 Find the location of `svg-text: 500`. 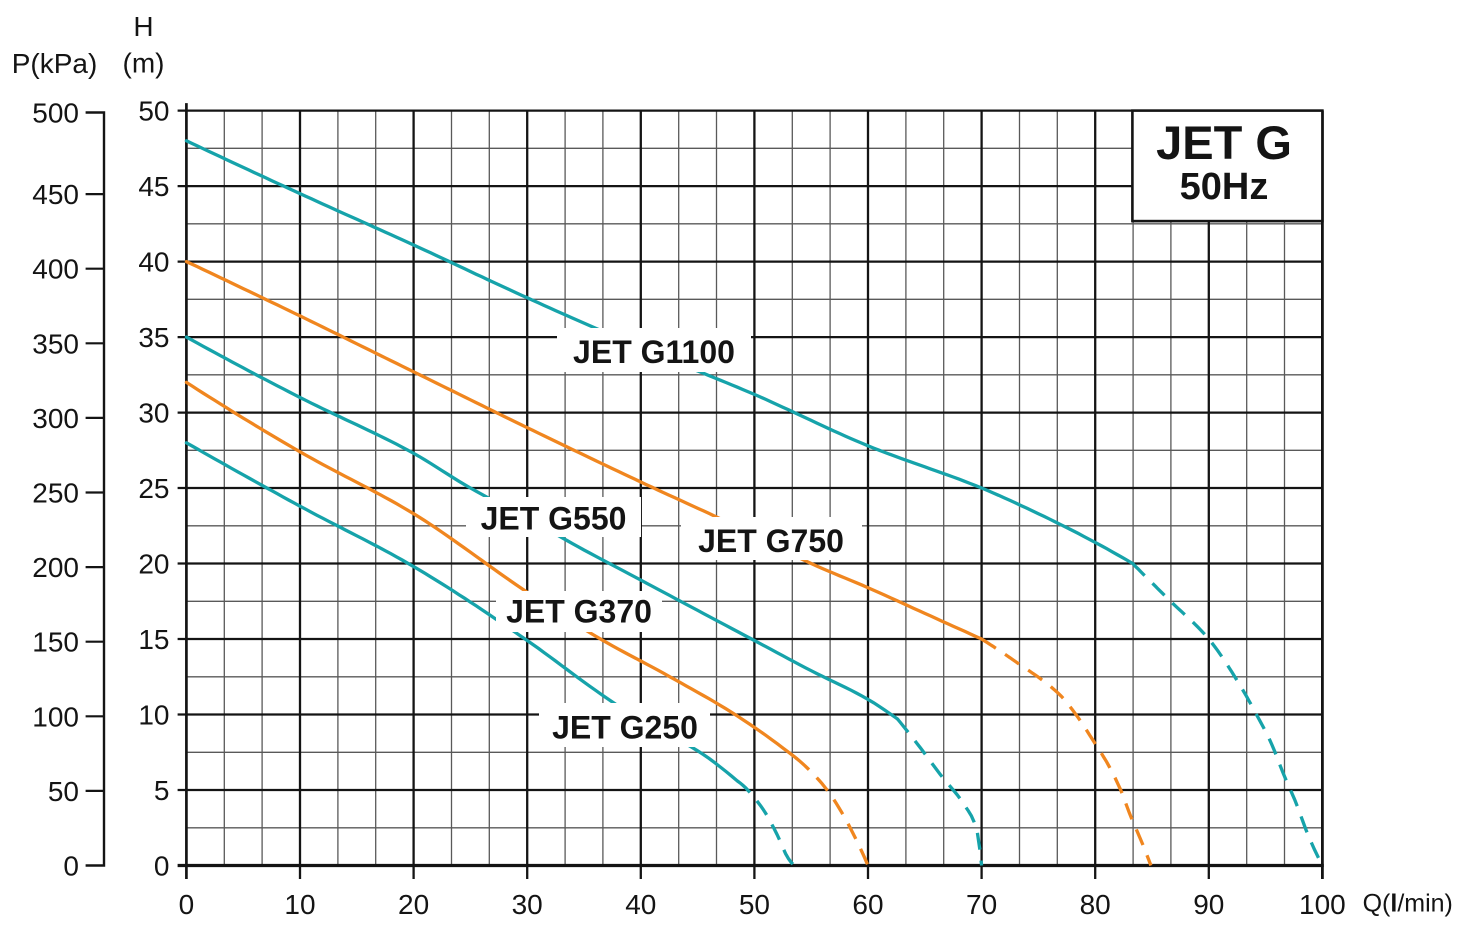

svg-text: 500 is located at coordinates (55, 113).